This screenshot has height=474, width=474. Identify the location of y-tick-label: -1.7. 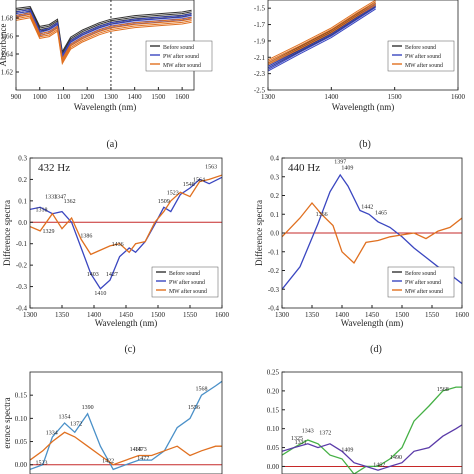
(260, 25).